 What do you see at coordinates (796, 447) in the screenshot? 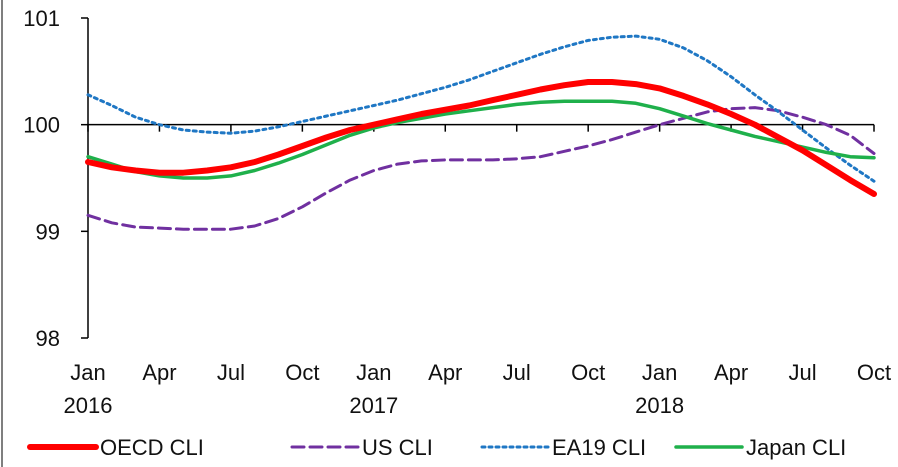
I see `legend-label: Japan CLI` at bounding box center [796, 447].